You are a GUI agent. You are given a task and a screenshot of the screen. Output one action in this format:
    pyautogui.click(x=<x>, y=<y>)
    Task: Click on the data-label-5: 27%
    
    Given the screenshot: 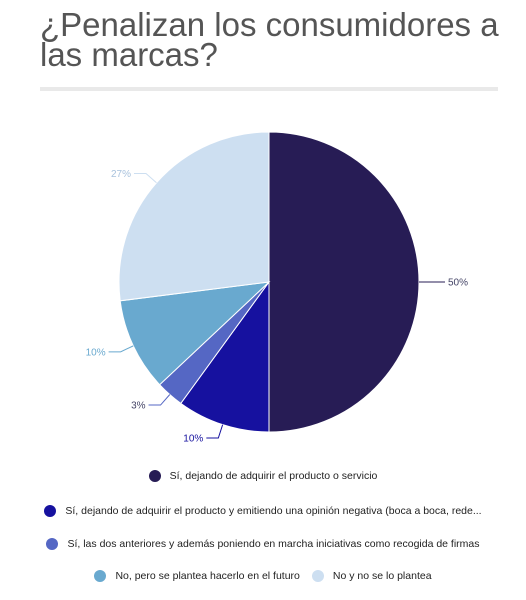 What is the action you would take?
    pyautogui.click(x=121, y=174)
    